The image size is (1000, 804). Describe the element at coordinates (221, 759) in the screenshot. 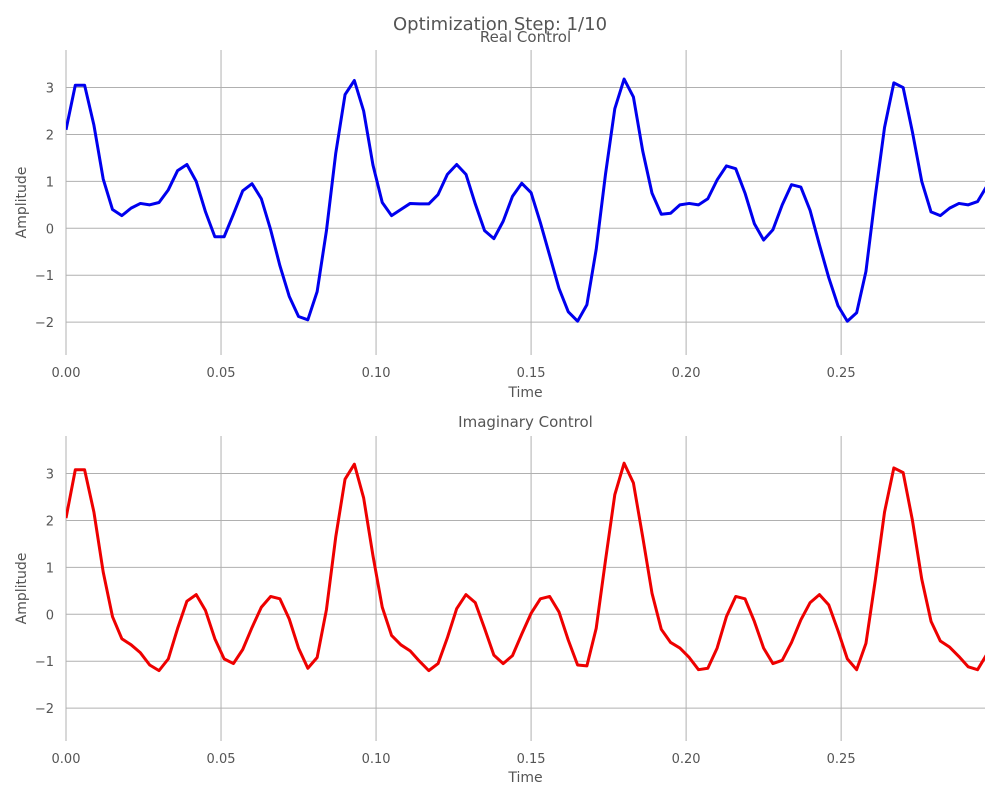

I see `imaginary-control-xtick-label: 0.05` at that location.